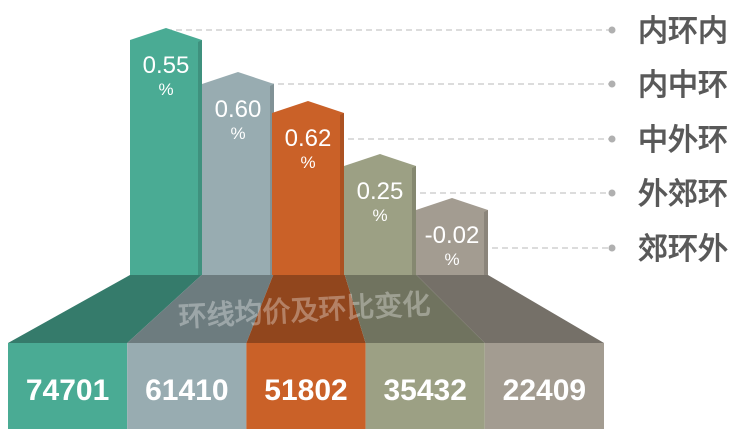 This screenshot has width=752, height=429. What do you see at coordinates (380, 191) in the screenshot?
I see `pct-value-3: 0.25` at bounding box center [380, 191].